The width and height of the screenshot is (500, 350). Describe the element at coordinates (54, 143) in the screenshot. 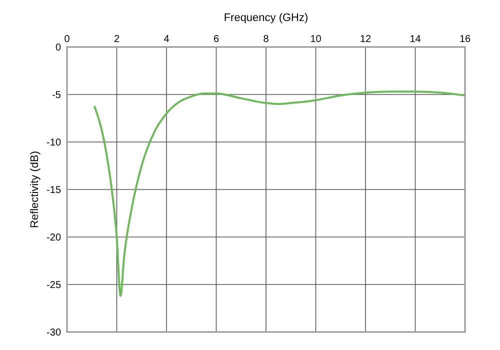

I see `y-tick-label: -10` at that location.